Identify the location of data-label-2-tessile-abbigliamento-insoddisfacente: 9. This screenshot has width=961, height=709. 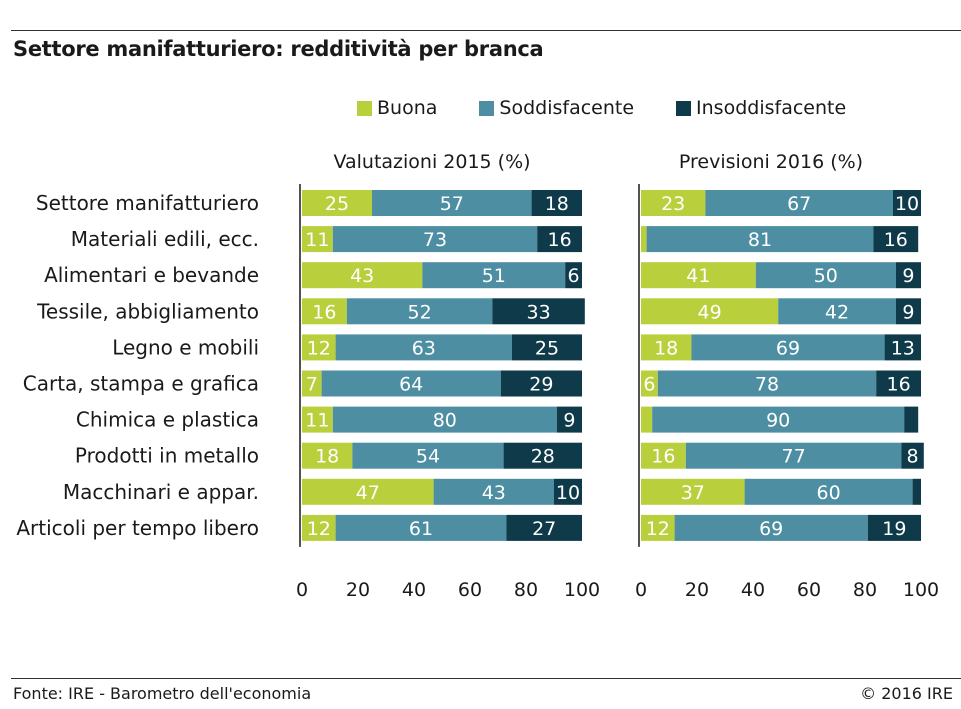
(908, 312).